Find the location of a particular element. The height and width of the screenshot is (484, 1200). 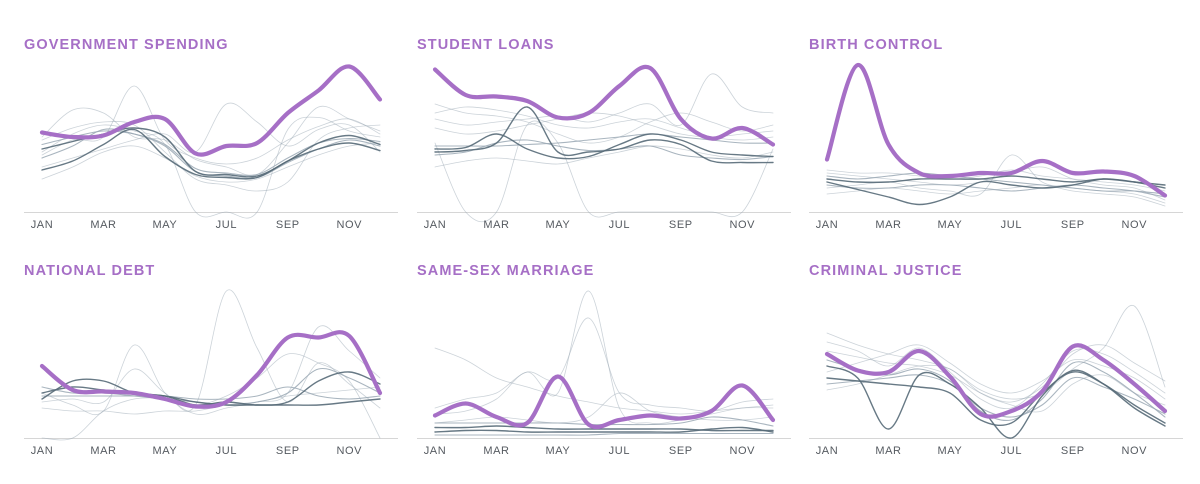

chart-title: CRIMINAL JUSTICE is located at coordinates (886, 271).